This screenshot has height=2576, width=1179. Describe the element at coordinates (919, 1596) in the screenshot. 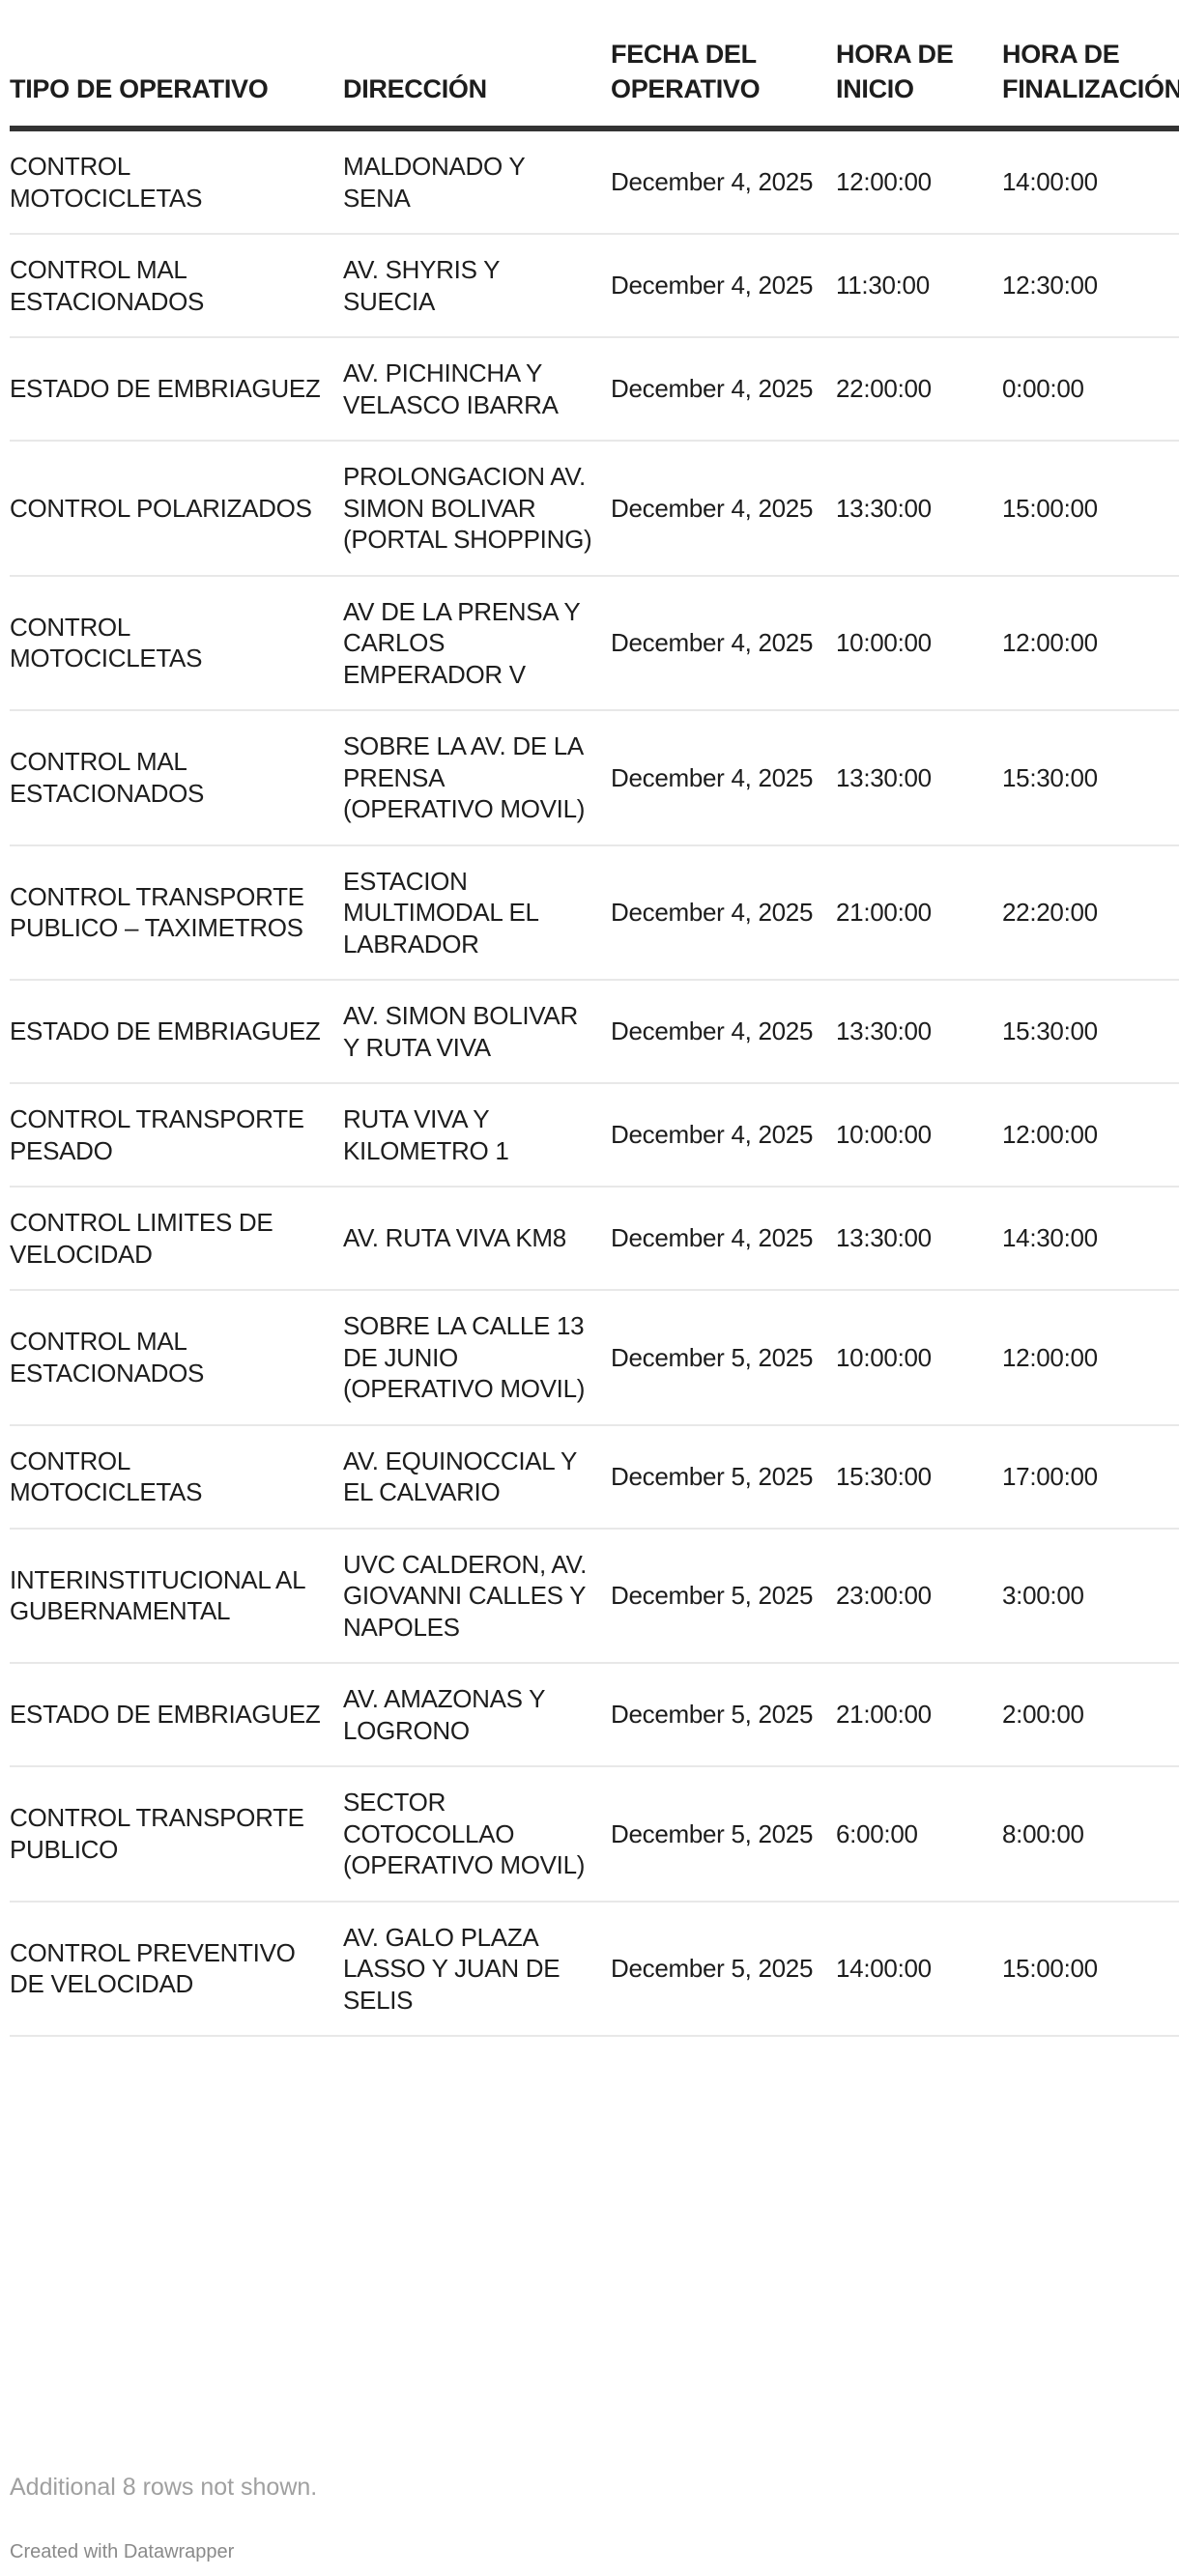

I see `cell-hora-inicio: 23:00:00` at that location.